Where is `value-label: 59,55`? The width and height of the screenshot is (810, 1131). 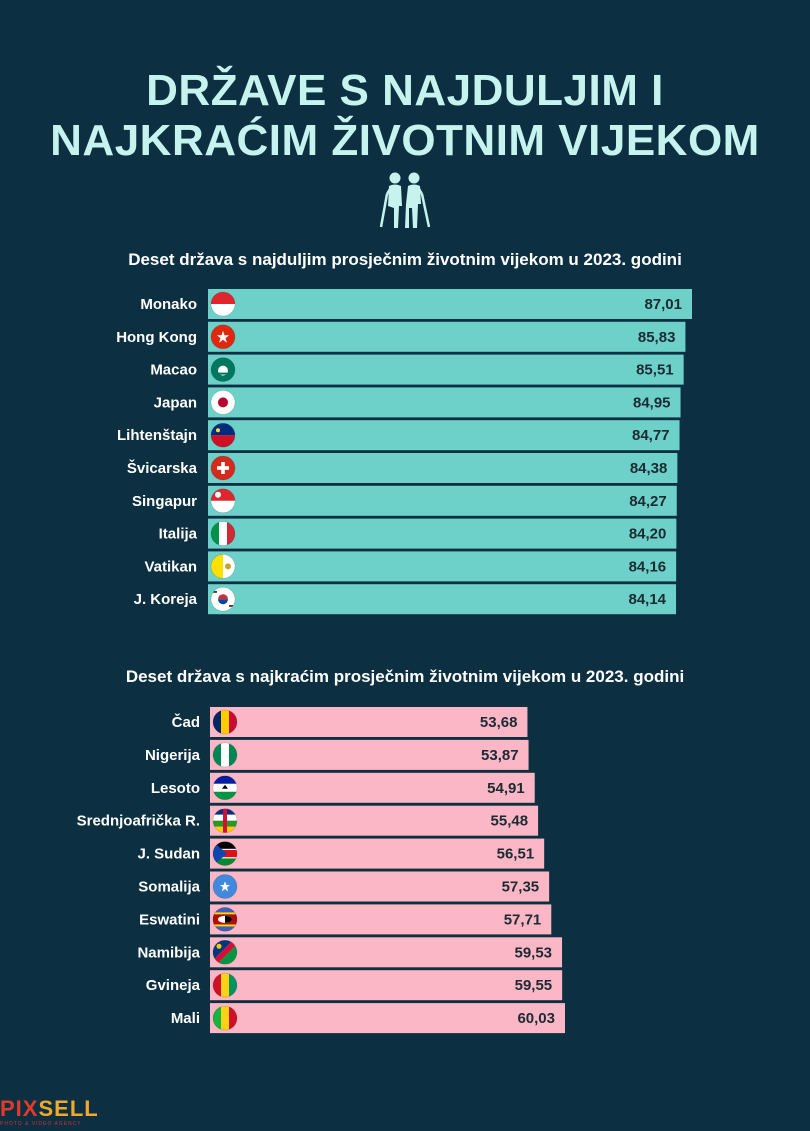 value-label: 59,55 is located at coordinates (534, 985).